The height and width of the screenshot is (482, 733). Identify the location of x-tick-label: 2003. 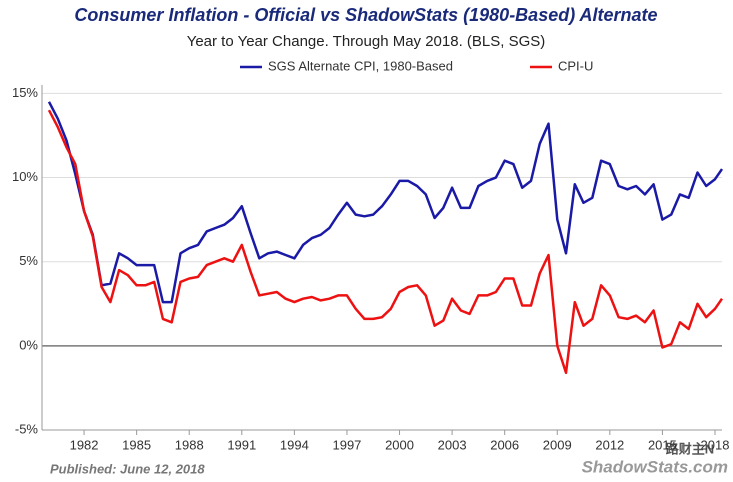
(452, 444).